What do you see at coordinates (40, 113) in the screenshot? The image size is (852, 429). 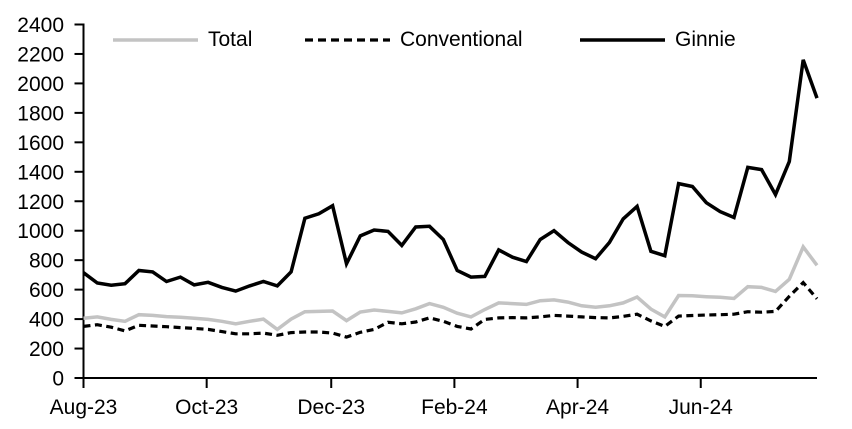 I see `y-axis-tick-label: 1800` at bounding box center [40, 113].